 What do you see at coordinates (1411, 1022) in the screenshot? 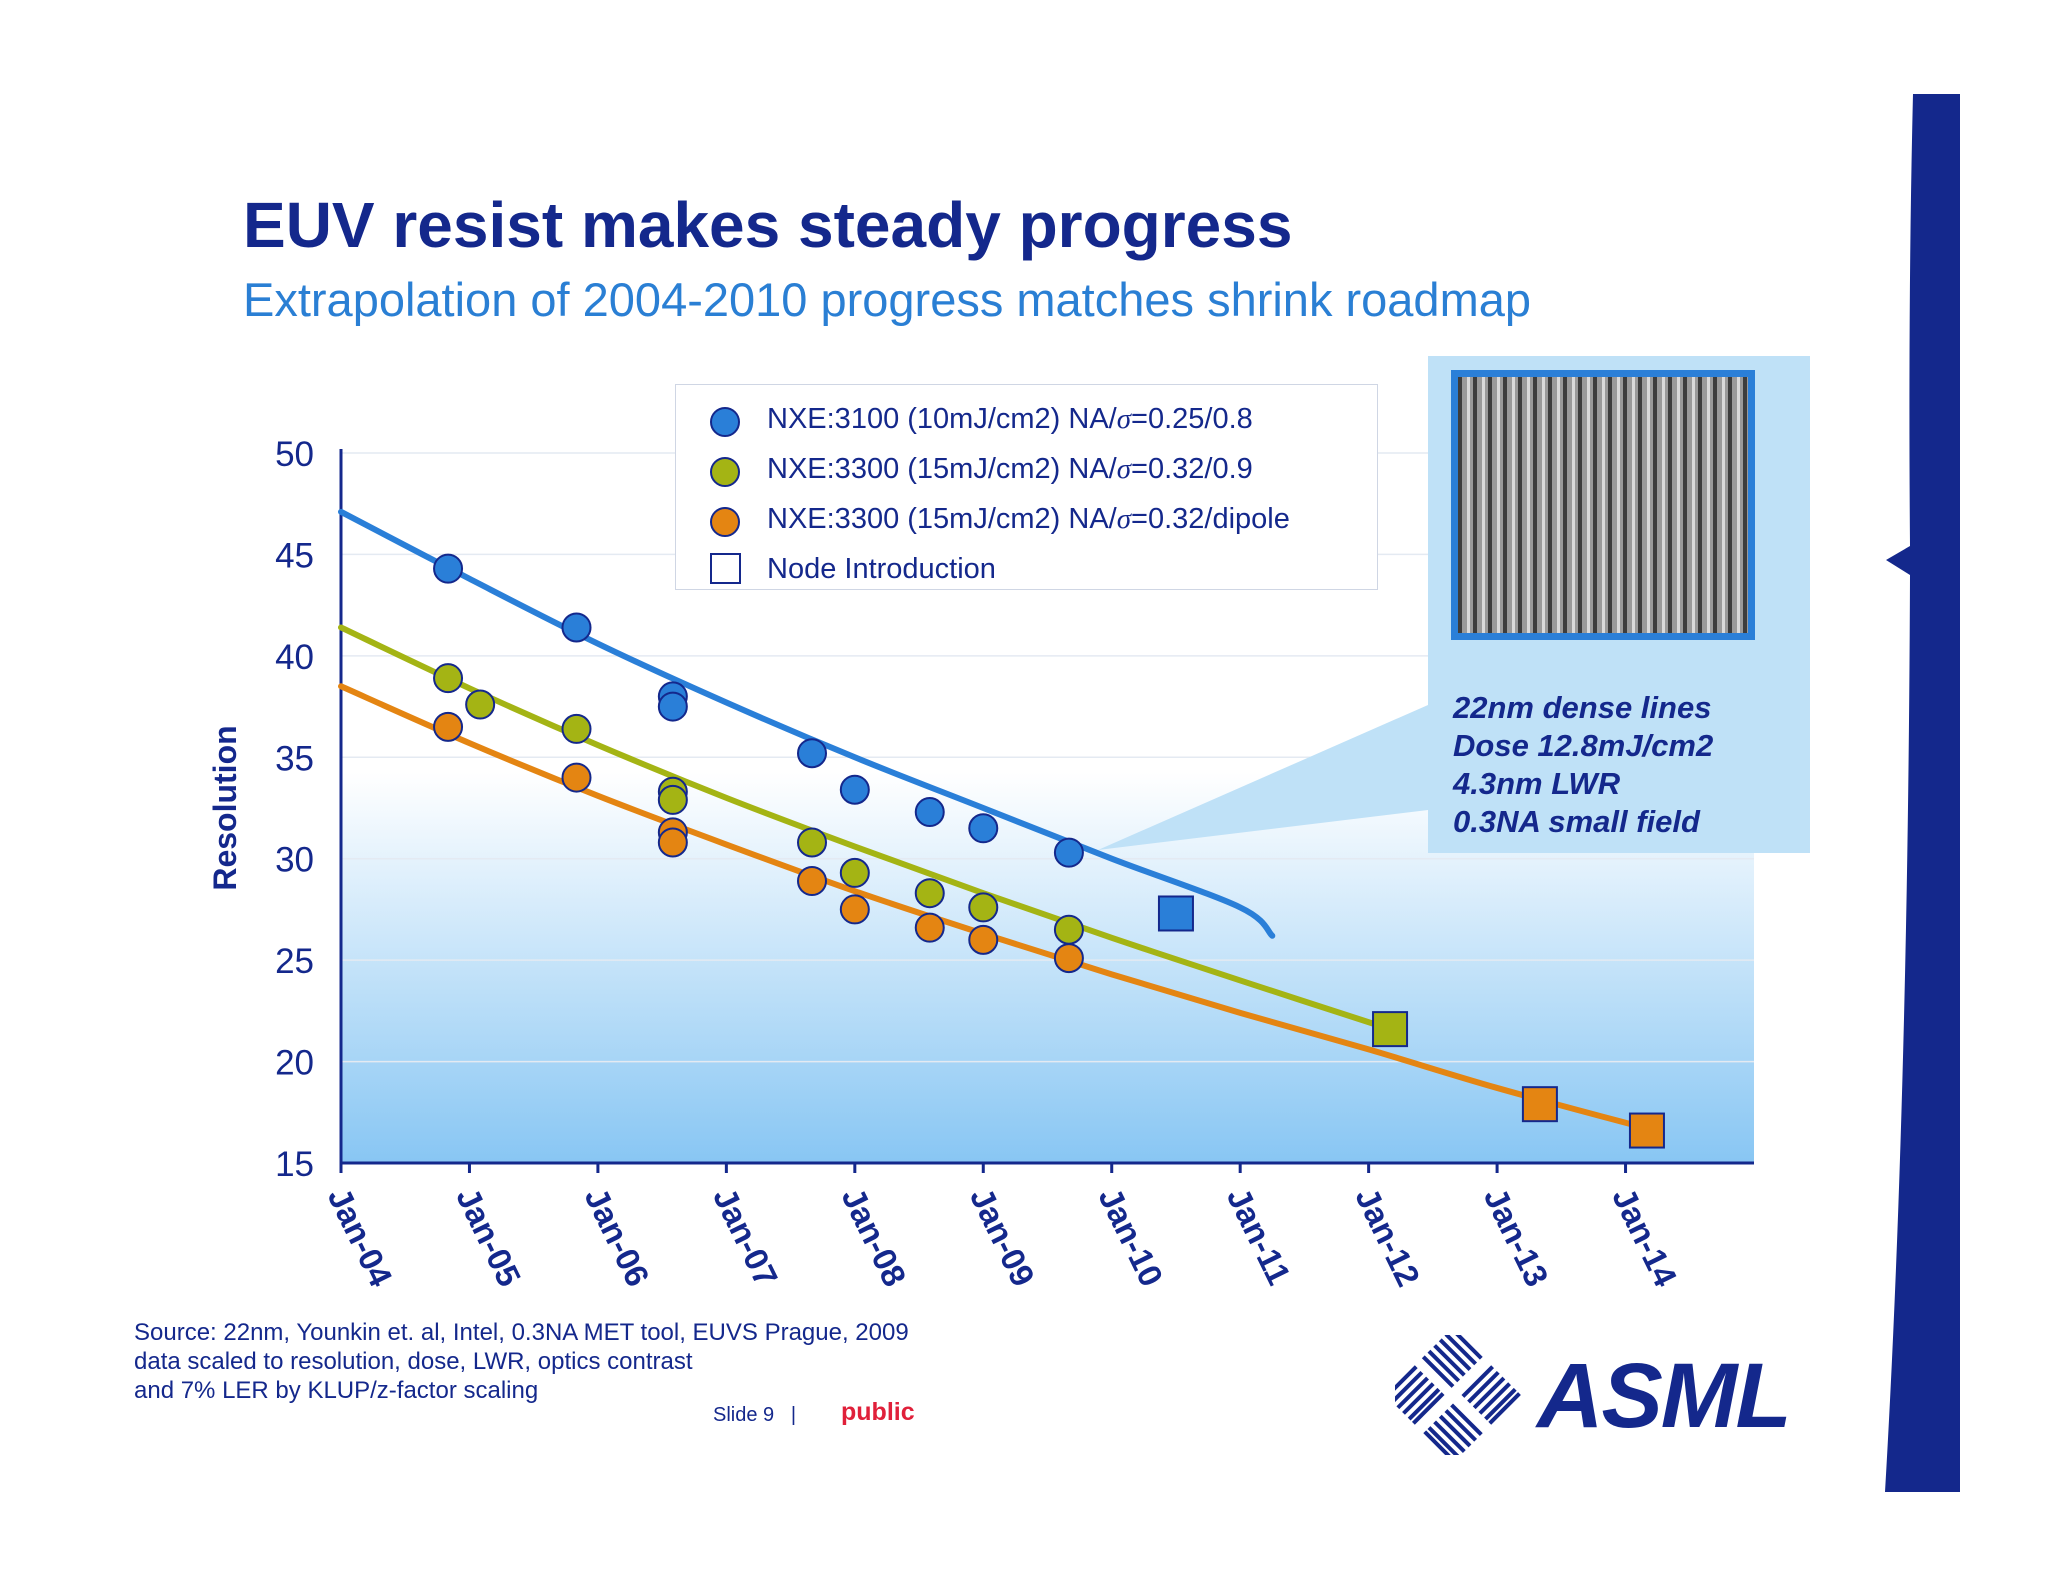
I see `node-markers` at bounding box center [1411, 1022].